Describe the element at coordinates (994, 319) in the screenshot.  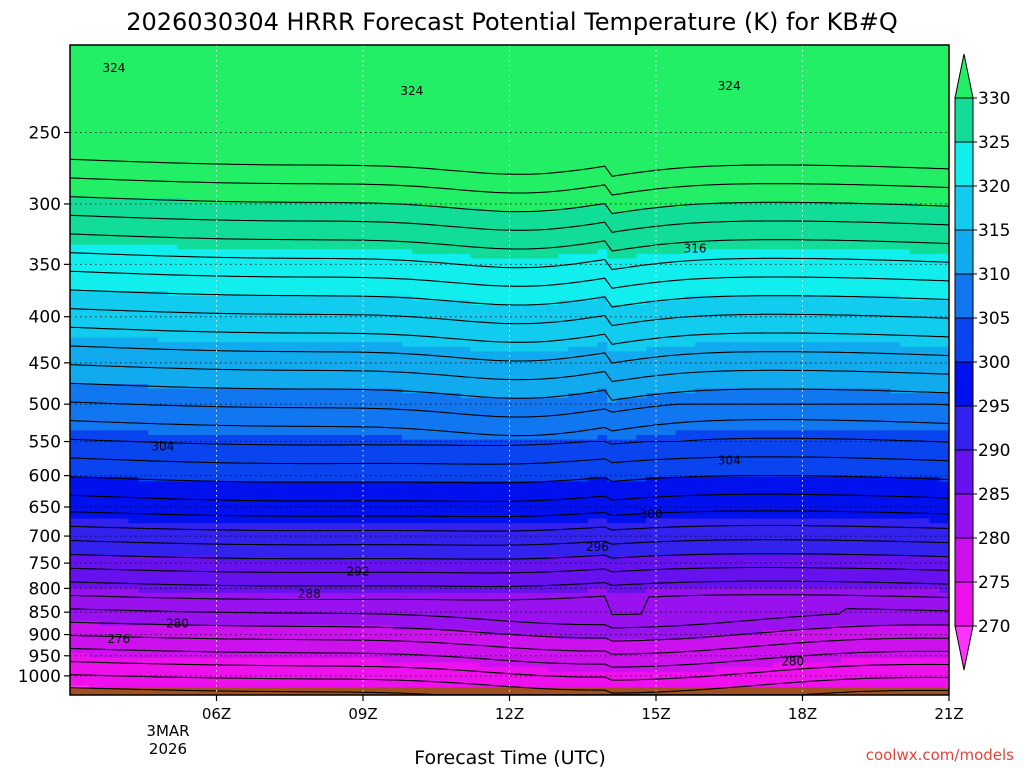
I see `colorbar-label: 305` at that location.